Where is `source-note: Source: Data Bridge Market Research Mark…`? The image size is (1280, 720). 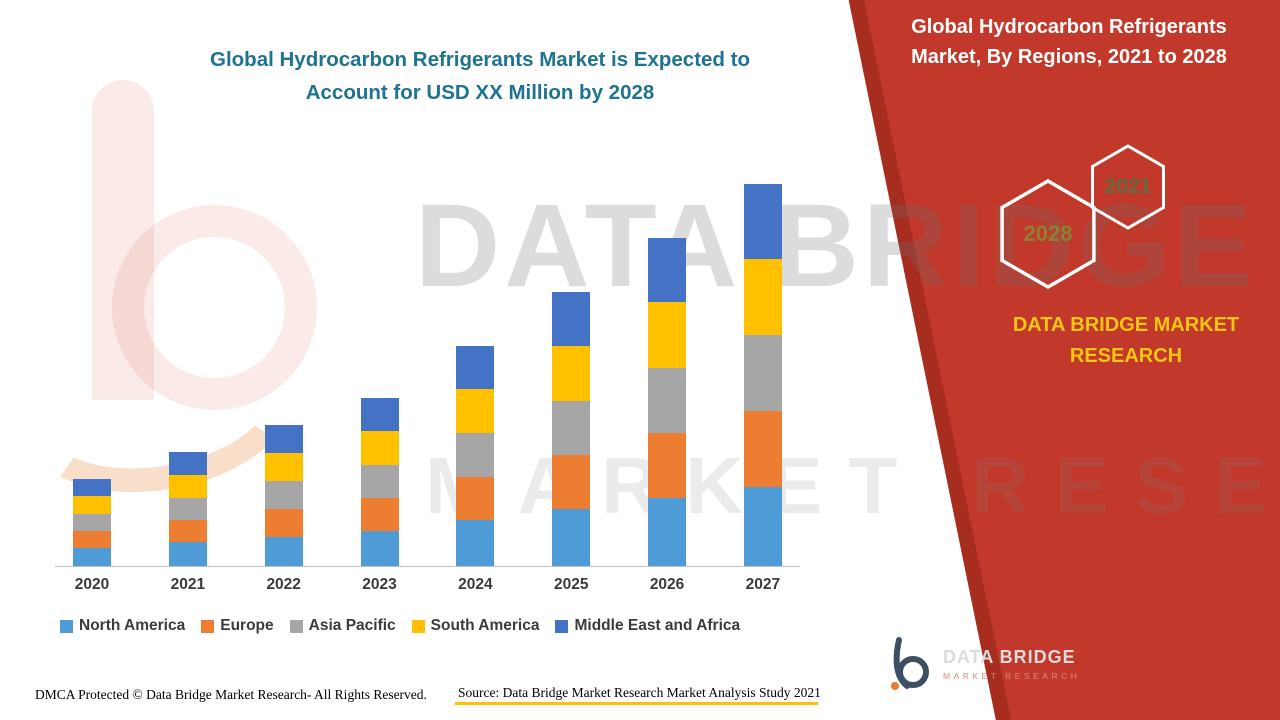 source-note: Source: Data Bridge Market Research Mark… is located at coordinates (639, 692).